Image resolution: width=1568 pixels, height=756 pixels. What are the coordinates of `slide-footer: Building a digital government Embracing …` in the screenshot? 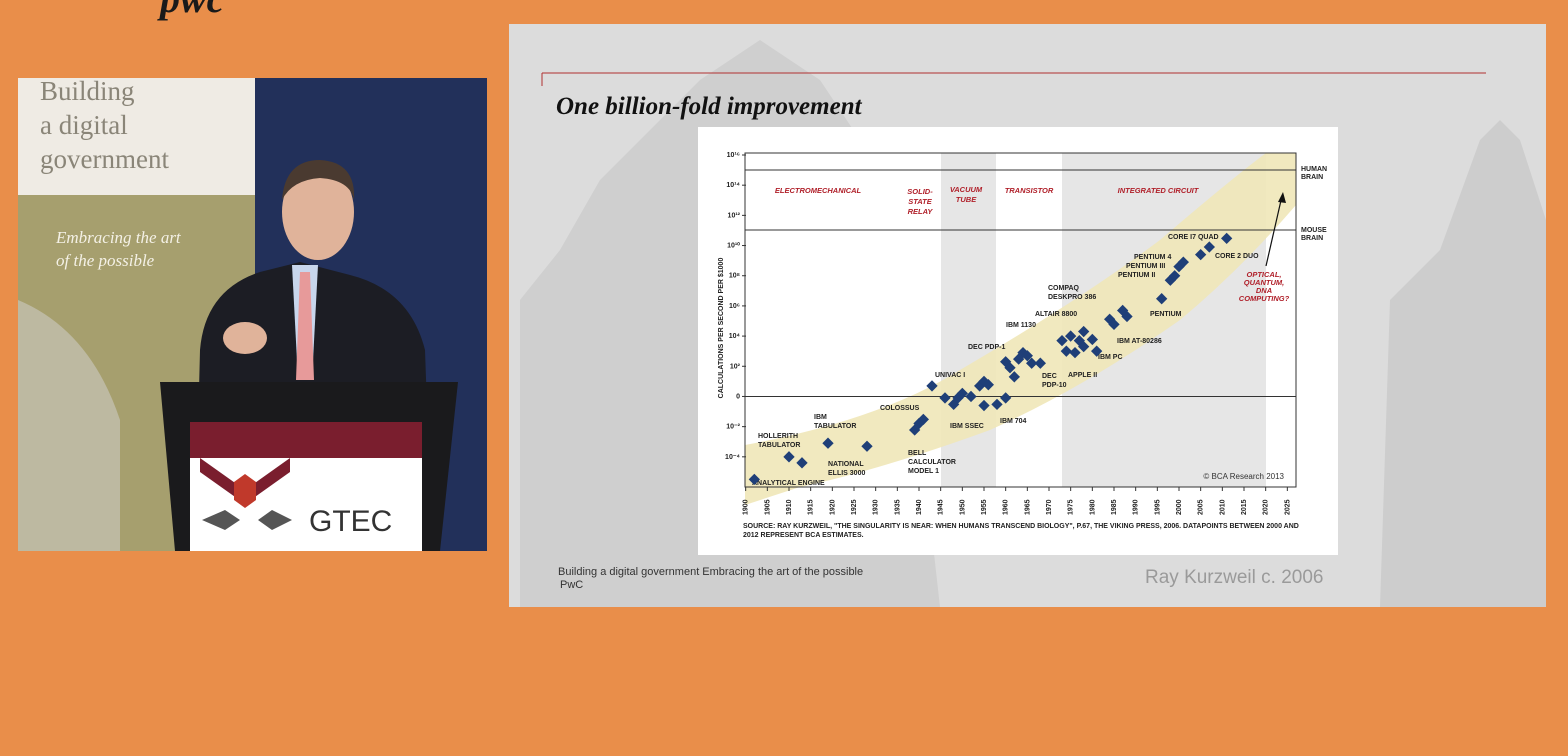 It's located at (710, 572).